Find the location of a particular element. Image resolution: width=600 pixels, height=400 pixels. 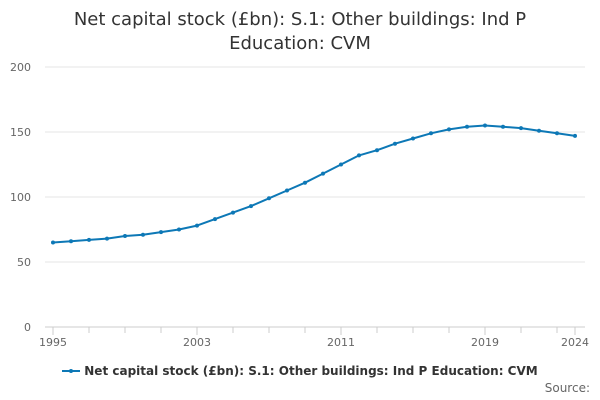

data-point-1999 is located at coordinates (125, 236).